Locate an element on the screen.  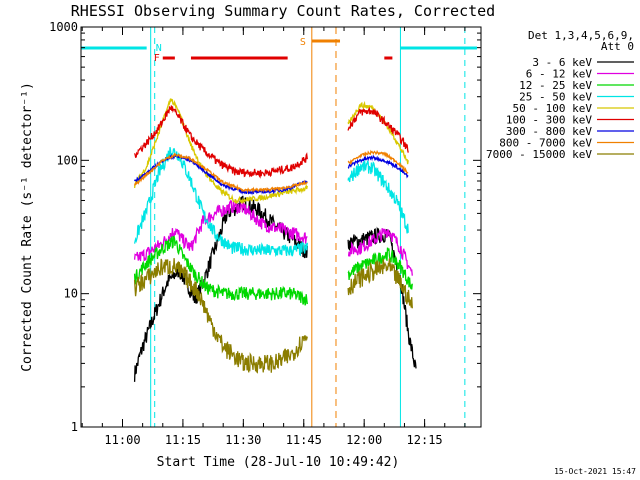
x-tick-label: 11:00 is located at coordinates (122, 440).